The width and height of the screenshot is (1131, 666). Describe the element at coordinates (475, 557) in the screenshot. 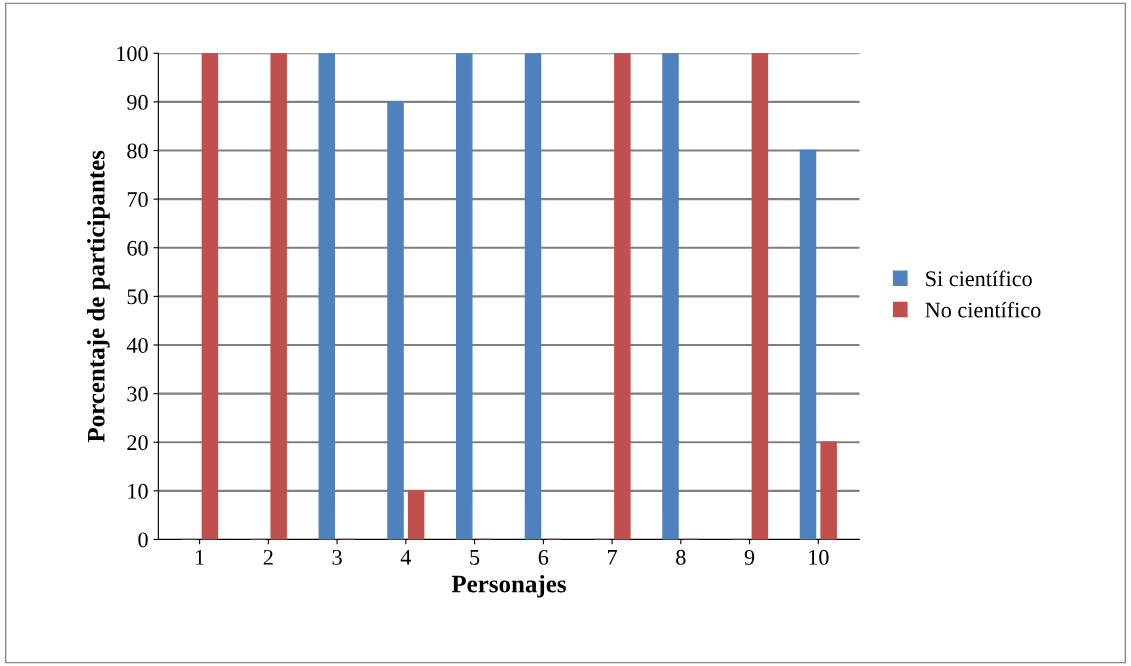

I see `x-tick-label: 5` at that location.